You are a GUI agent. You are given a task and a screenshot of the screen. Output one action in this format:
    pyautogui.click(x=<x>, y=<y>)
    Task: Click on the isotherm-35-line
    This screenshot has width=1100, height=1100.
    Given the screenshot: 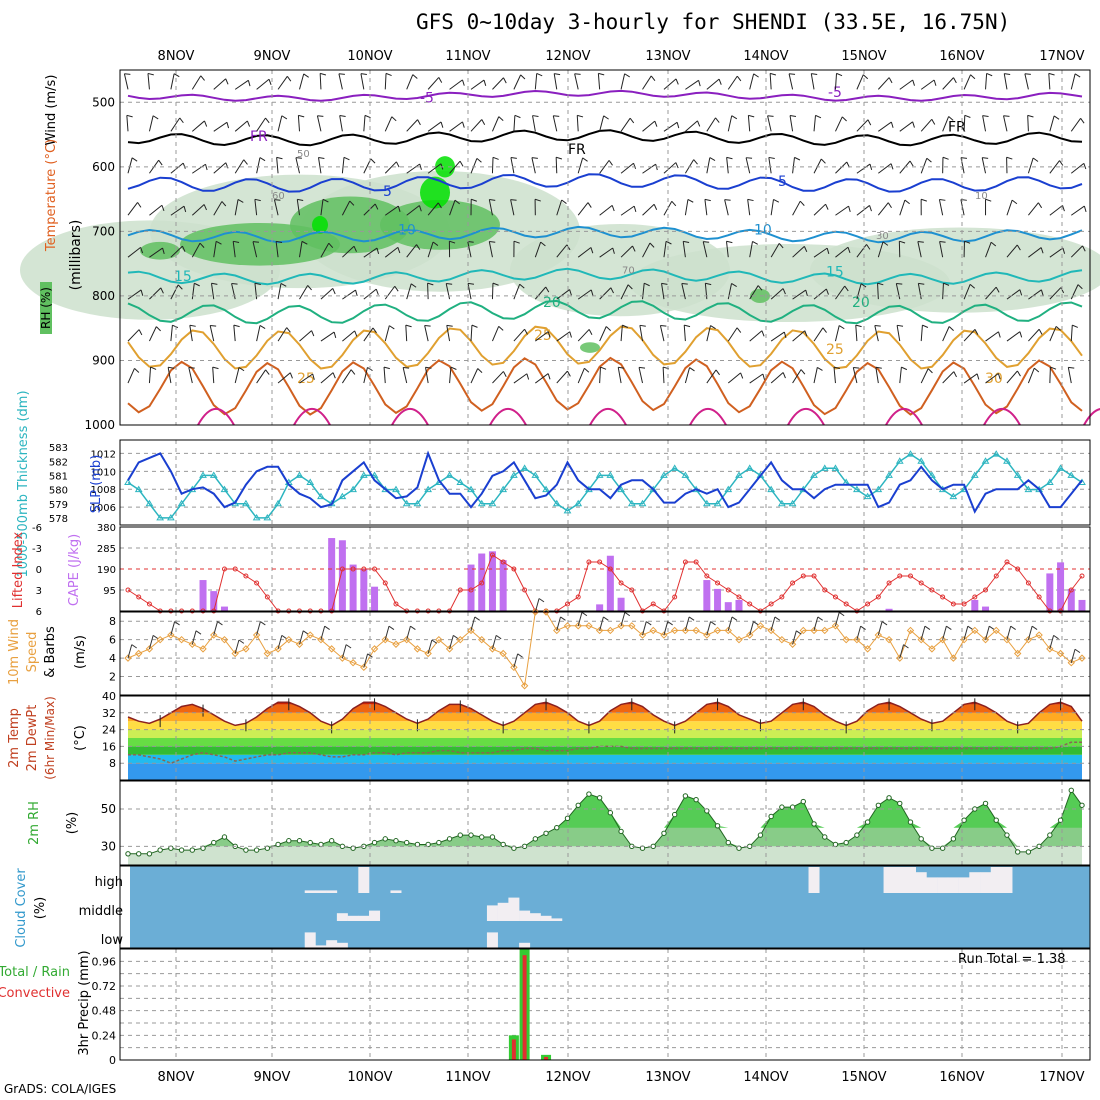 What is the action you would take?
    pyautogui.click(x=312, y=416)
    